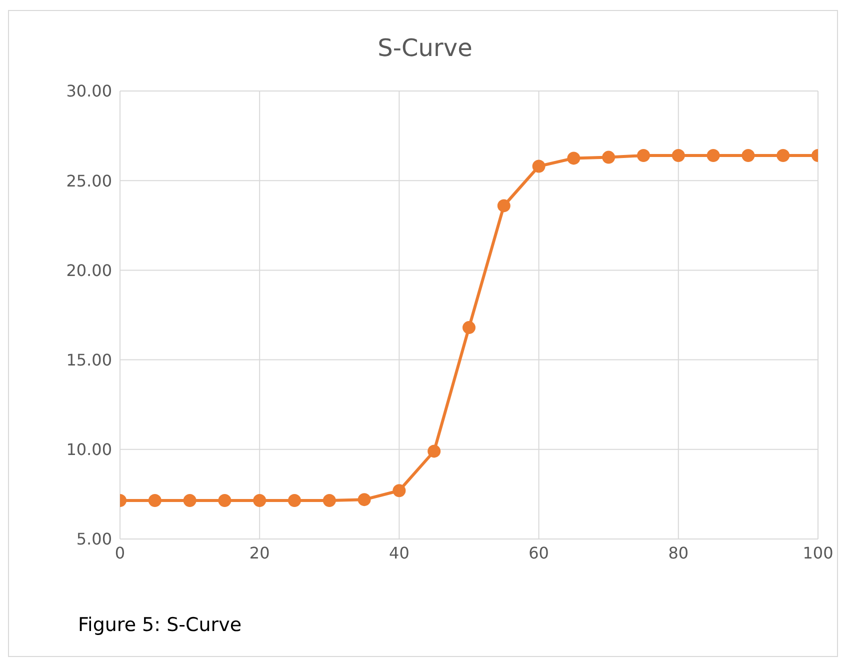 Image resolution: width=850 pixels, height=664 pixels. Describe the element at coordinates (538, 552) in the screenshot. I see `x-tick-label: 60` at that location.